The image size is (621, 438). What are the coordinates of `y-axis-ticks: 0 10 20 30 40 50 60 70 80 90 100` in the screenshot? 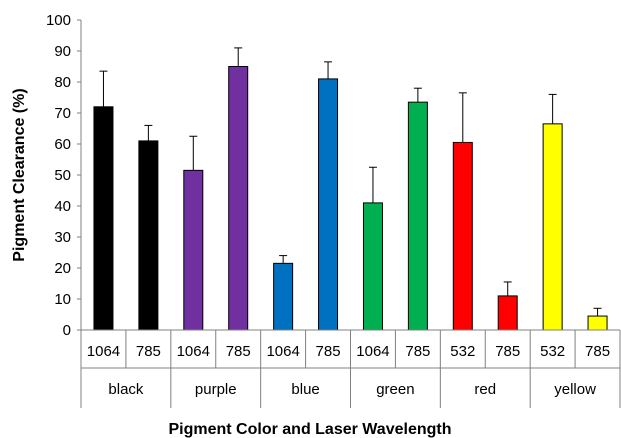 It's located at (63, 175).